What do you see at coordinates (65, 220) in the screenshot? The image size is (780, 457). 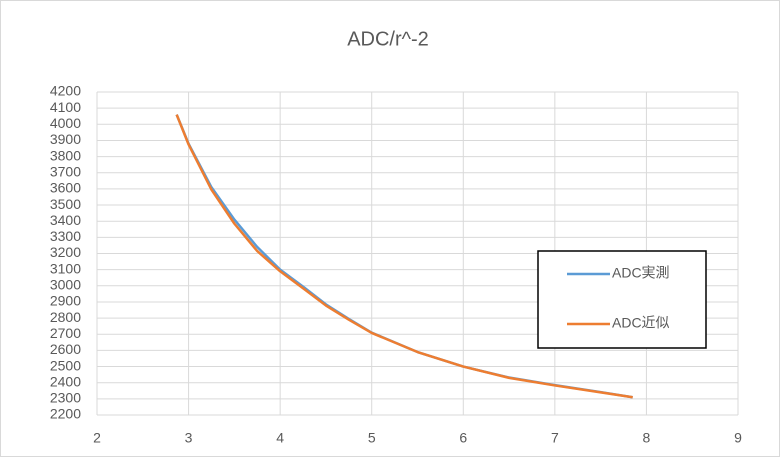 I see `y-tick-label: 3400` at bounding box center [65, 220].